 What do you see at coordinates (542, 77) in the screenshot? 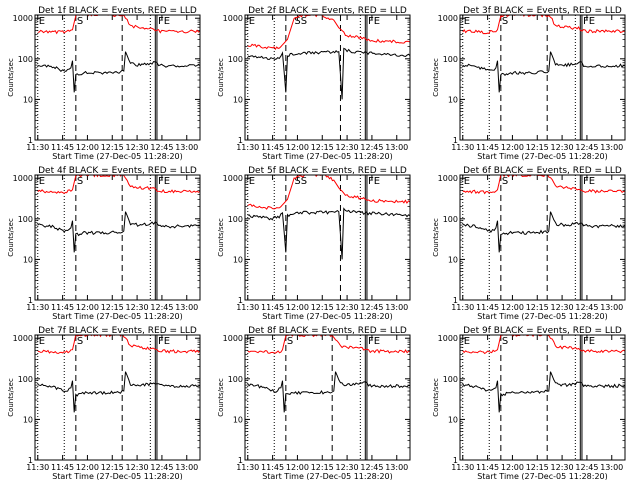
I see `panel-3-frame` at bounding box center [542, 77].